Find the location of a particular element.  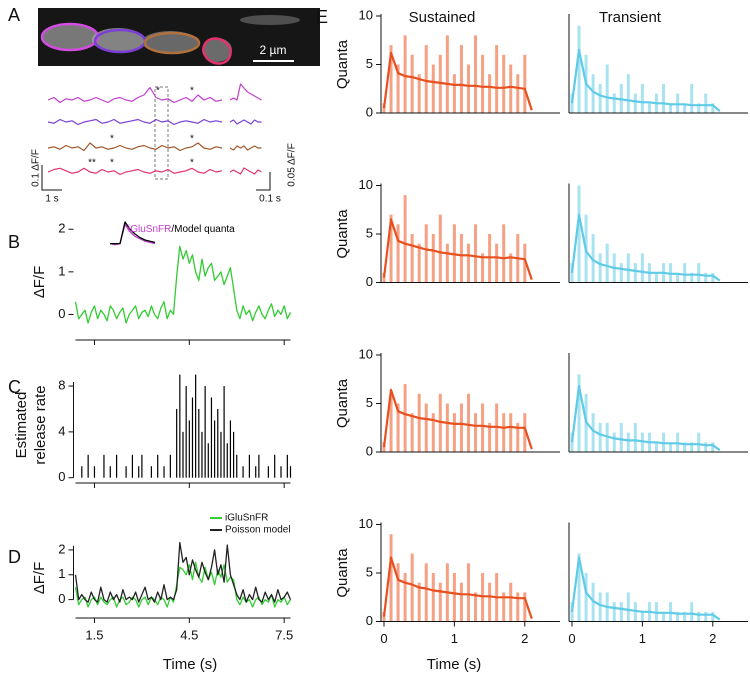

x-tick-label: 7.5 is located at coordinates (284, 634).